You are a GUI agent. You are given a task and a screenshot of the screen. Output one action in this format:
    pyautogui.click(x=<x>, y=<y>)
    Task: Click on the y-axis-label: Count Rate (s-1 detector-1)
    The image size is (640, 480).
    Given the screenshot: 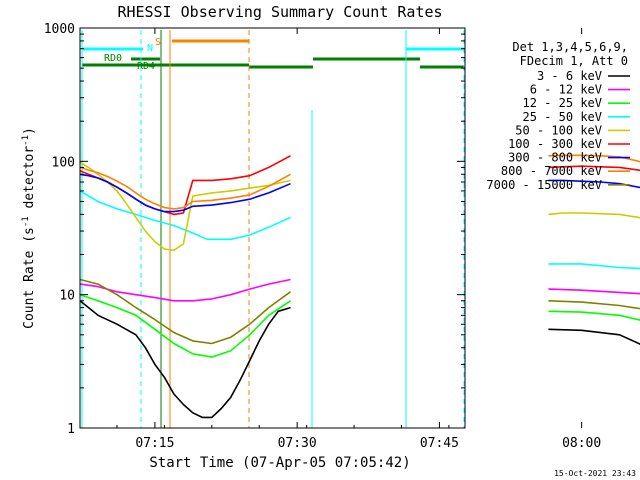 What is the action you would take?
    pyautogui.click(x=29, y=228)
    